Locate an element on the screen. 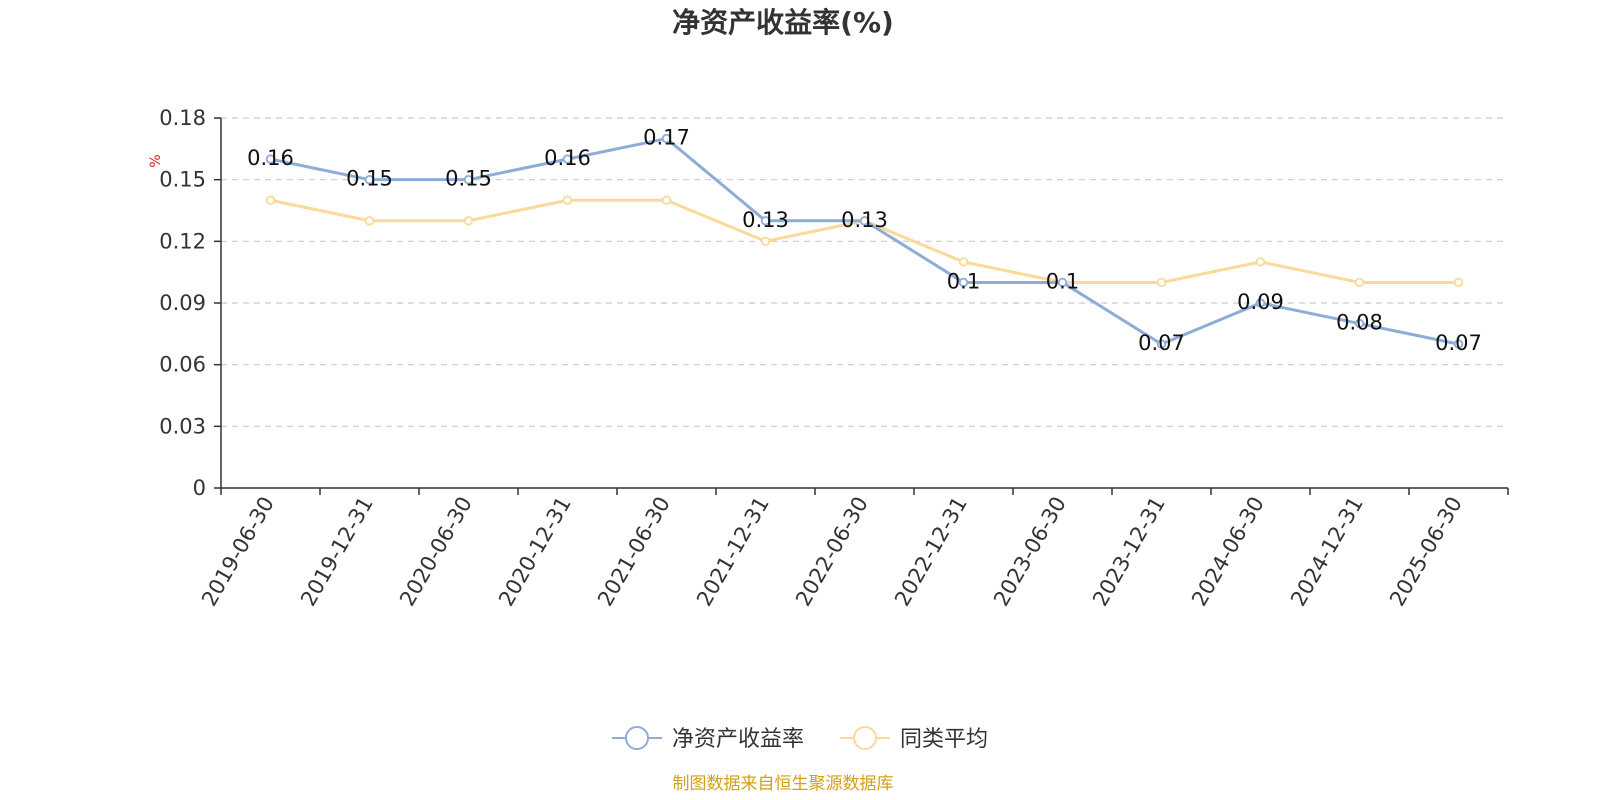 This screenshot has width=1600, height=800. y-tick-label: 0.12 is located at coordinates (182, 241).